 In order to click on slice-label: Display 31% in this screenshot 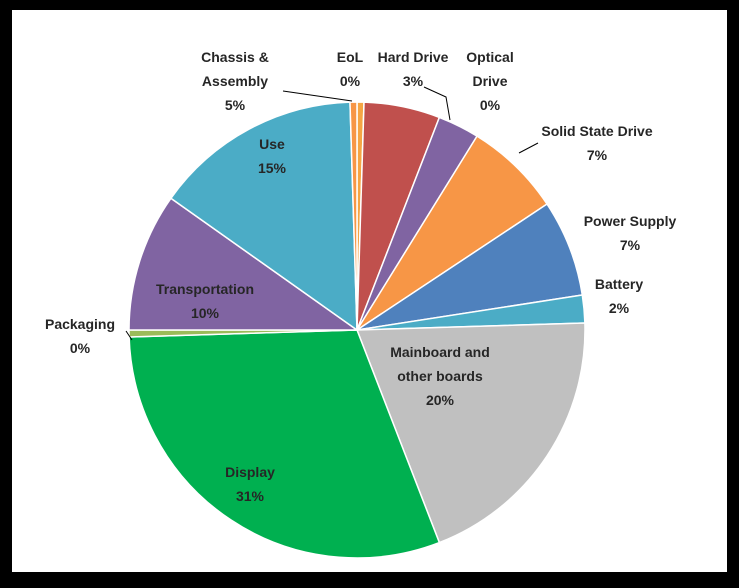, I will do `click(250, 484)`.